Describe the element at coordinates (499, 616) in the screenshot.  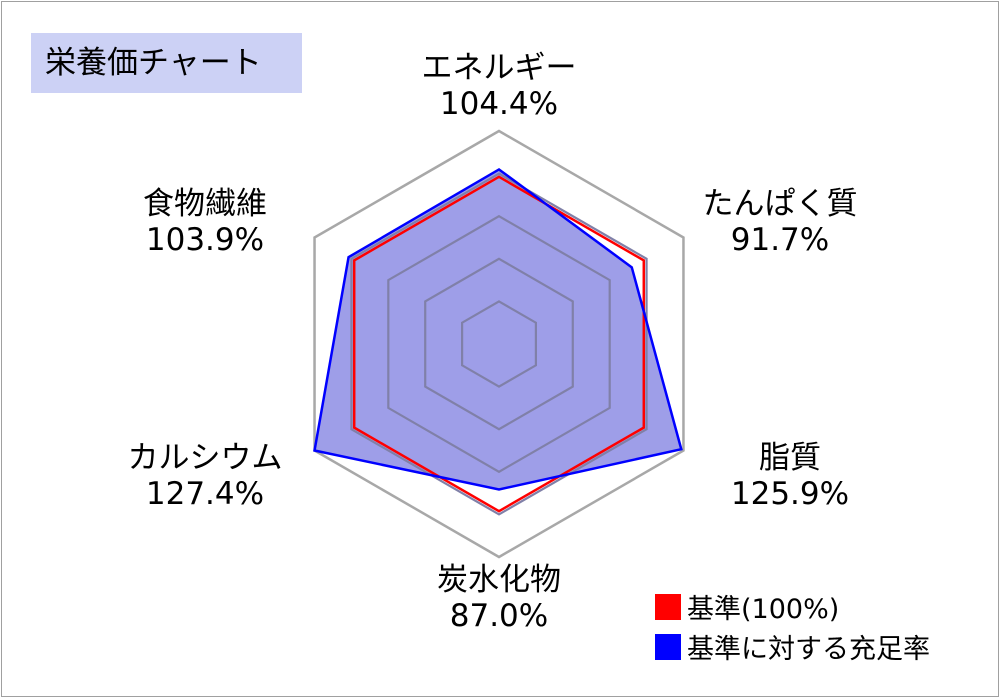
I see `axis-value-label: 87.0%` at that location.